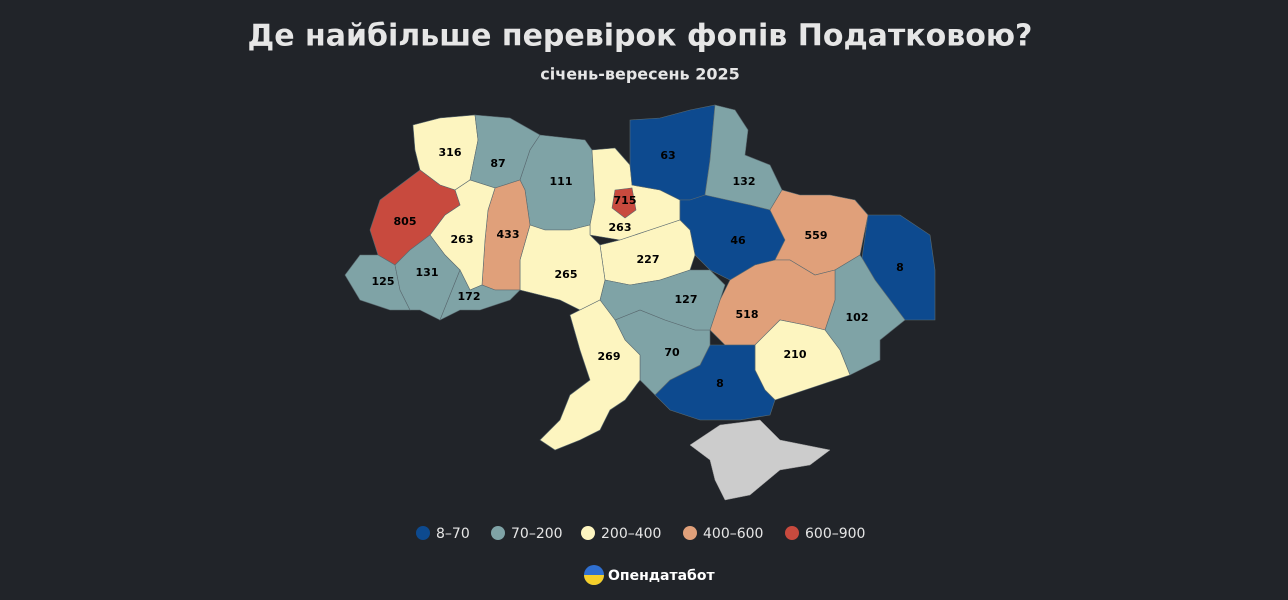  I want to click on region-label: 132, so click(744, 181).